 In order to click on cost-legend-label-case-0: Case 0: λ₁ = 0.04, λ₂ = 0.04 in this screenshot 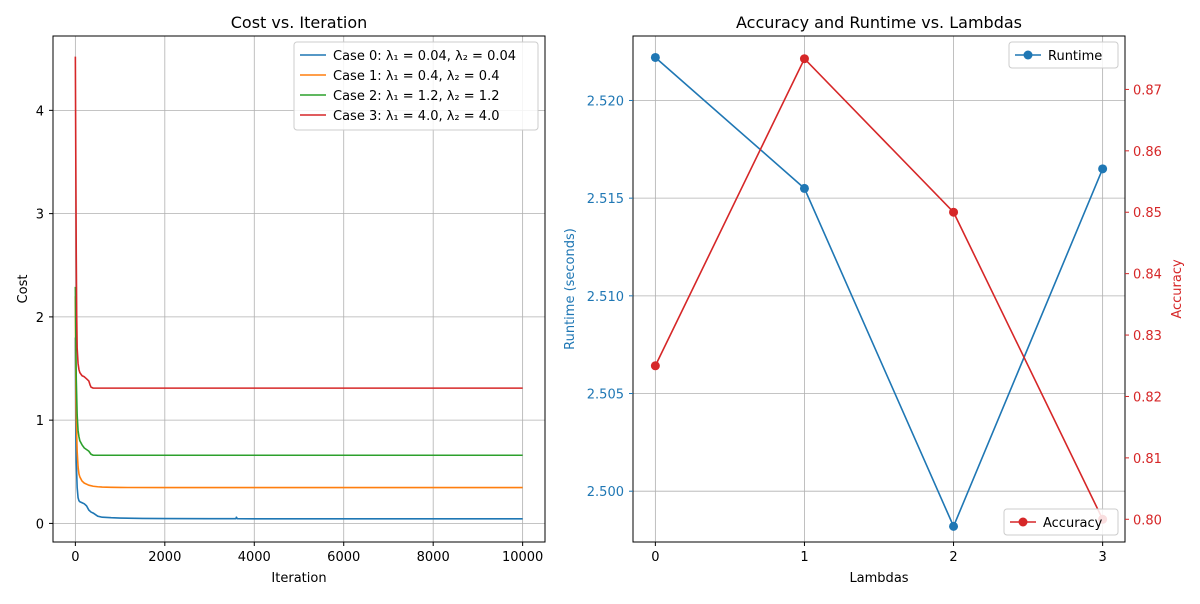, I will do `click(424, 56)`.